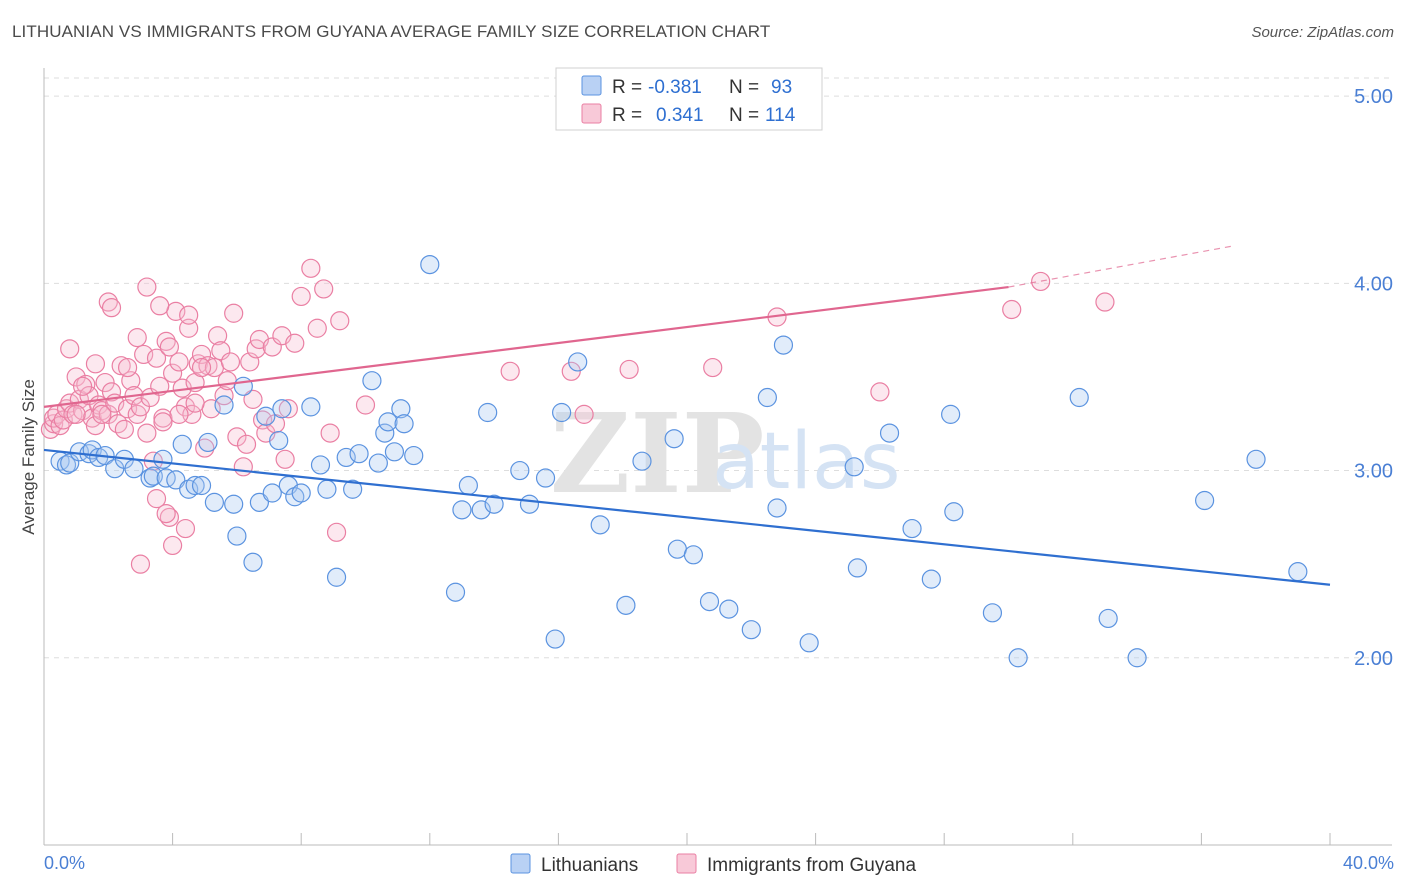  Describe the element at coordinates (1322, 32) in the screenshot. I see `source-label: Source: ZipAtlas.com` at that location.